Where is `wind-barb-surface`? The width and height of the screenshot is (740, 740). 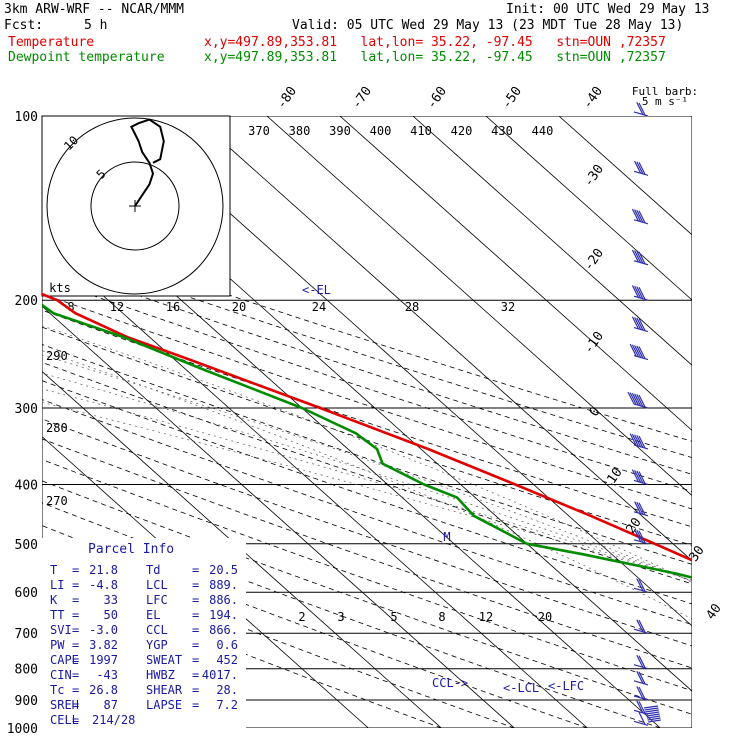
wind-barb-surface is located at coordinates (652, 711).